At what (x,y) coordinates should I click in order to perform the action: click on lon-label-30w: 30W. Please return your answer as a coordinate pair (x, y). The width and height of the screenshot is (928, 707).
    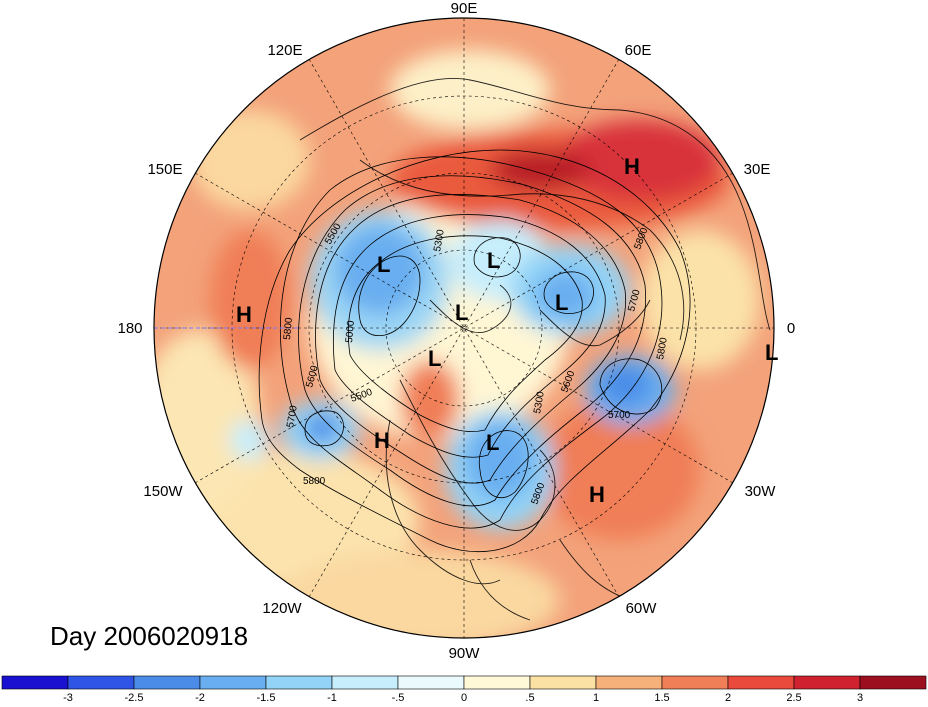
    Looking at the image, I should click on (761, 491).